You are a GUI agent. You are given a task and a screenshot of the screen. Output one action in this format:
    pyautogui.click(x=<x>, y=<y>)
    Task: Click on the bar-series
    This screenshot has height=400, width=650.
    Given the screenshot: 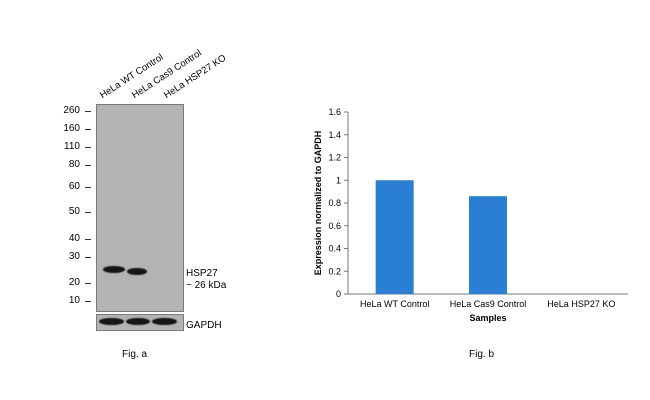 What is the action you would take?
    pyautogui.click(x=441, y=237)
    